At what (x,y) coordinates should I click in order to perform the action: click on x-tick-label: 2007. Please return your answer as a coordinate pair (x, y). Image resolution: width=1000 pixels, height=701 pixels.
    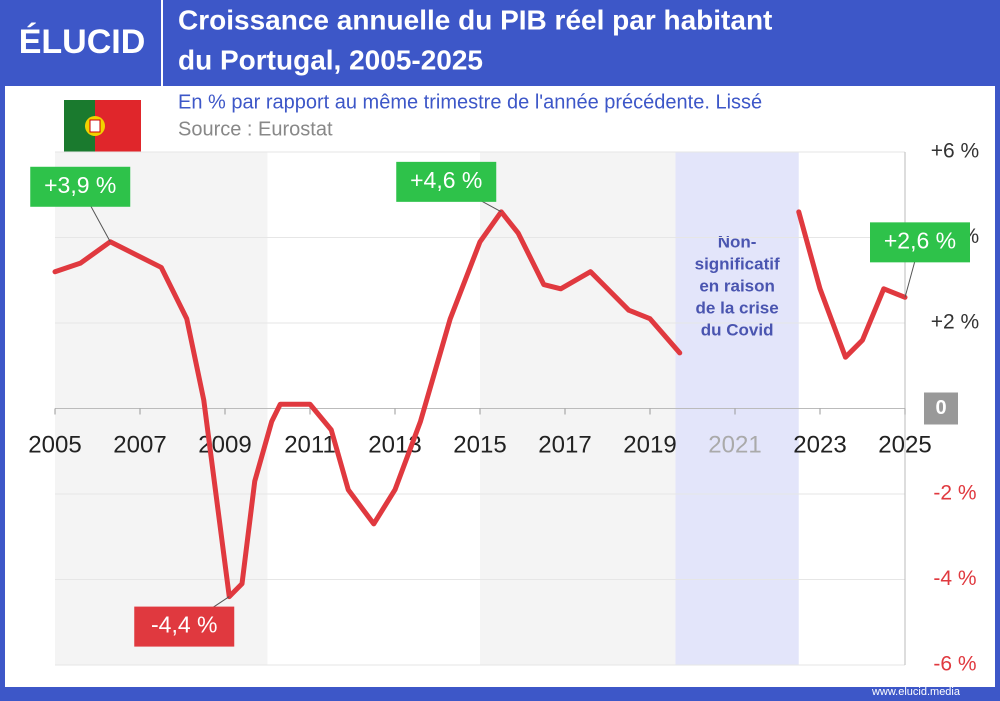
    Looking at the image, I should click on (139, 444).